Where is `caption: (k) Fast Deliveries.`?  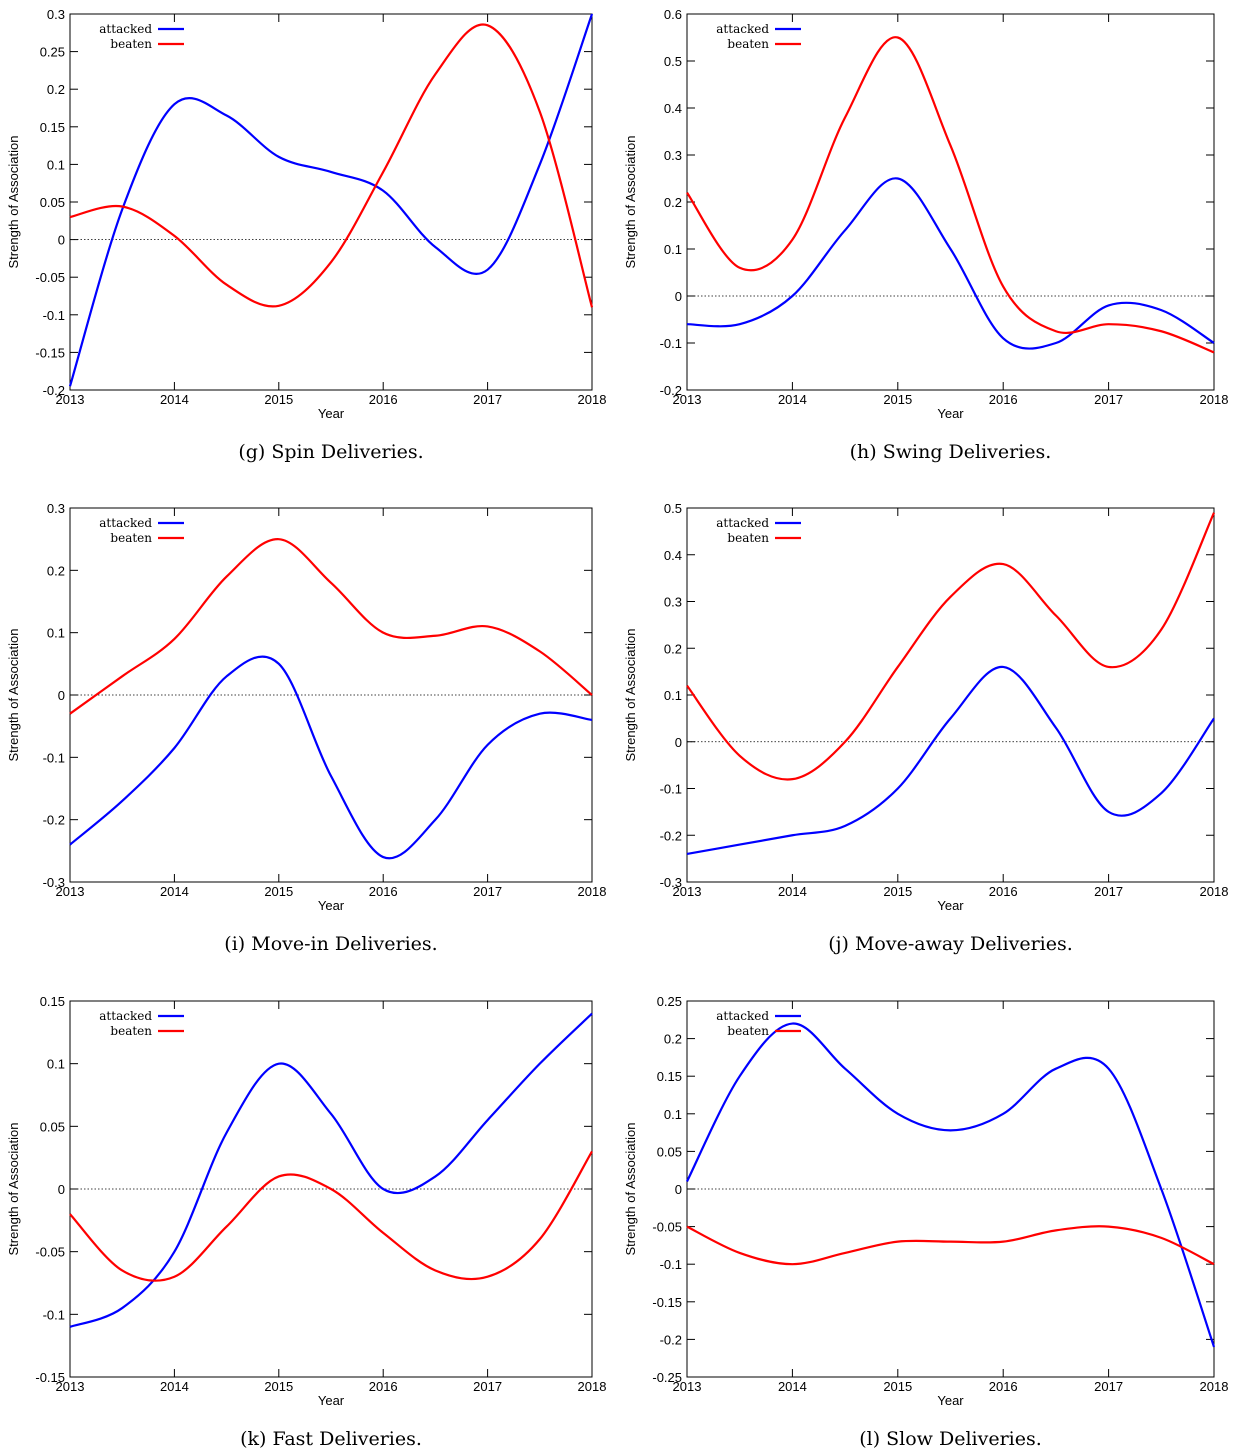
caption: (k) Fast Deliveries. is located at coordinates (331, 1439).